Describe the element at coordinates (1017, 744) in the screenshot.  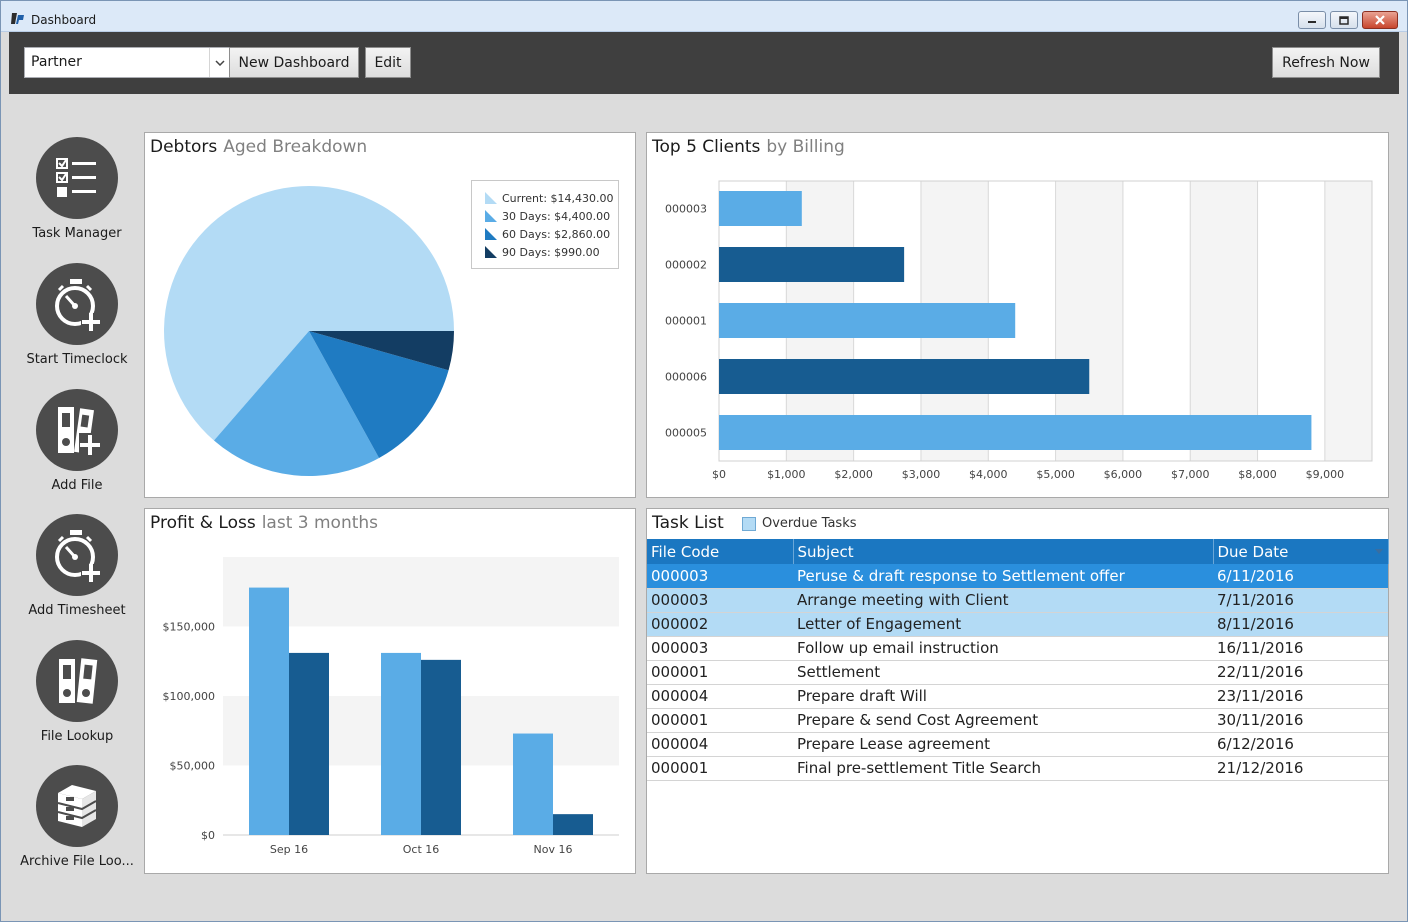
I see `task-row: 000004 Prepare Lease agreement 6/12/2016` at that location.